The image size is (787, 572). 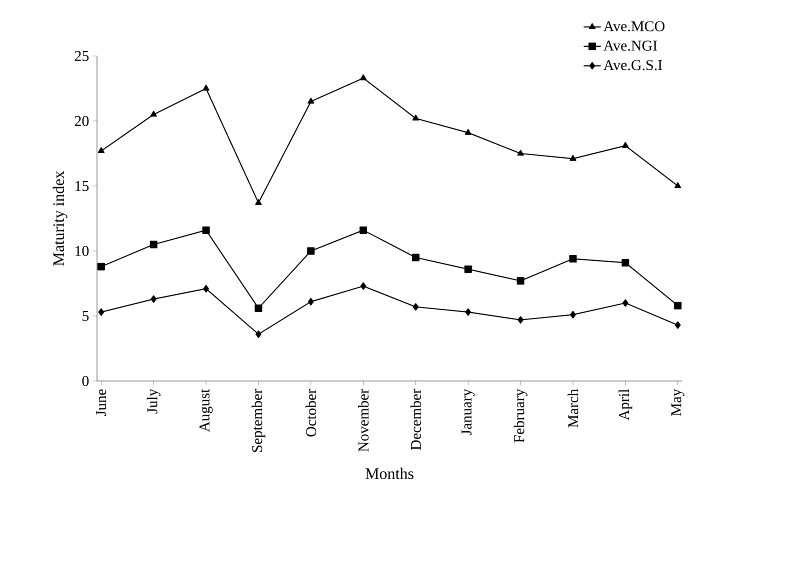 What do you see at coordinates (82, 251) in the screenshot?
I see `y-tick-label: 10` at bounding box center [82, 251].